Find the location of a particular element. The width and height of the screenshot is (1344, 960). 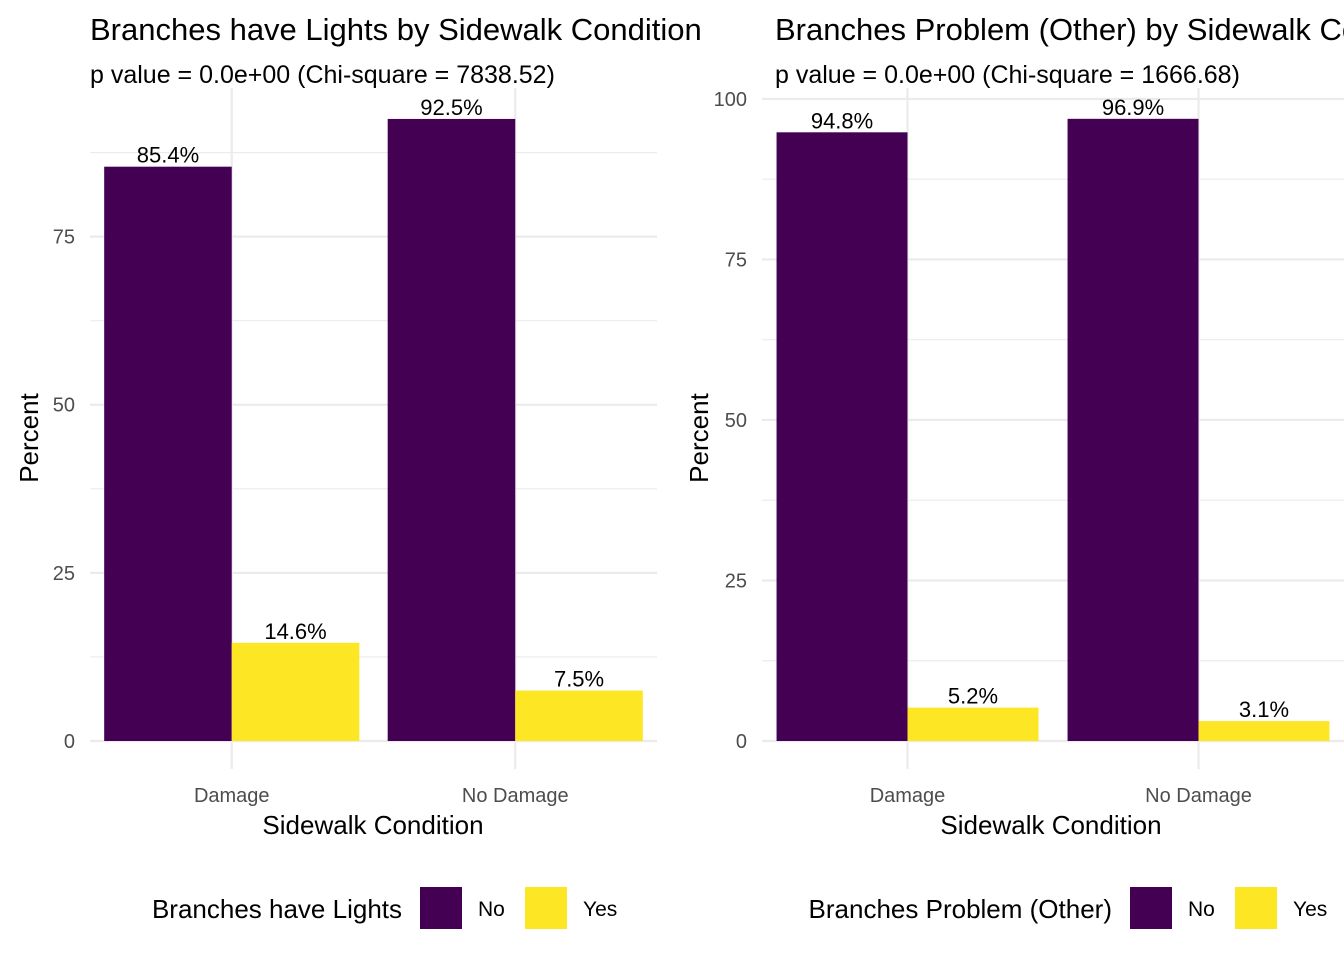

y-tick-label: 100 is located at coordinates (730, 100).